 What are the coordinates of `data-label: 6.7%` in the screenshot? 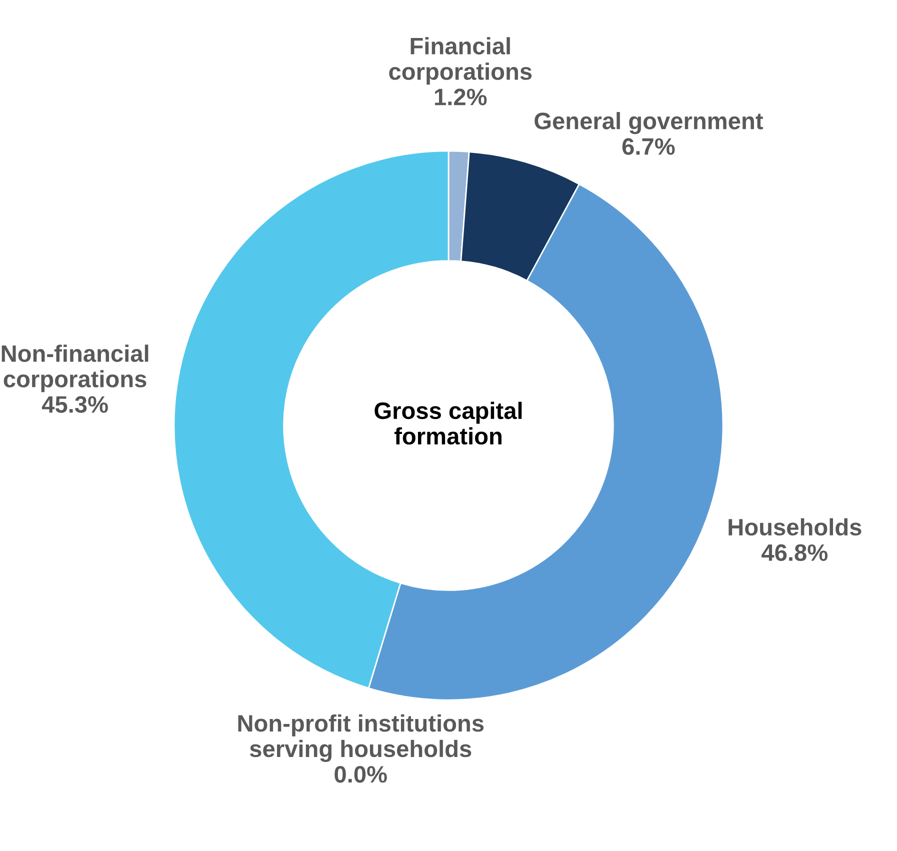 It's located at (648, 146).